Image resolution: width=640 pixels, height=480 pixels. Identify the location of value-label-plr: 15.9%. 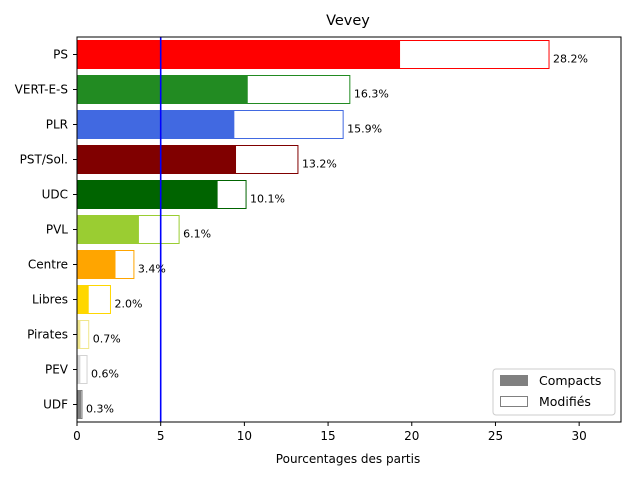
(364, 129).